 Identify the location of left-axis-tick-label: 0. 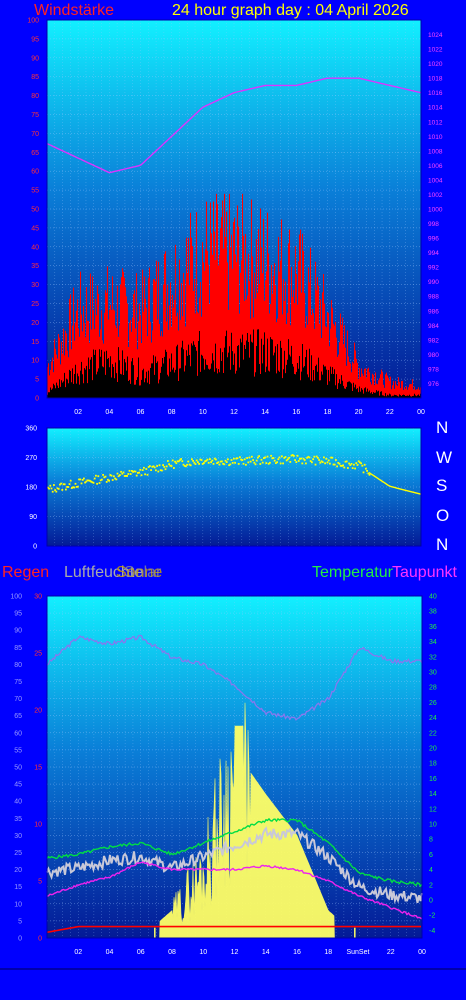
(37, 399).